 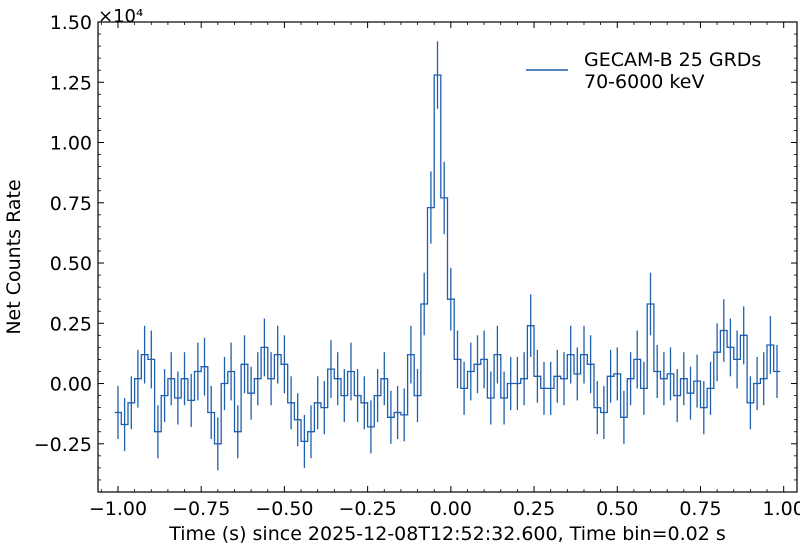 What do you see at coordinates (201, 509) in the screenshot?
I see `x-tick-label: −0.75` at bounding box center [201, 509].